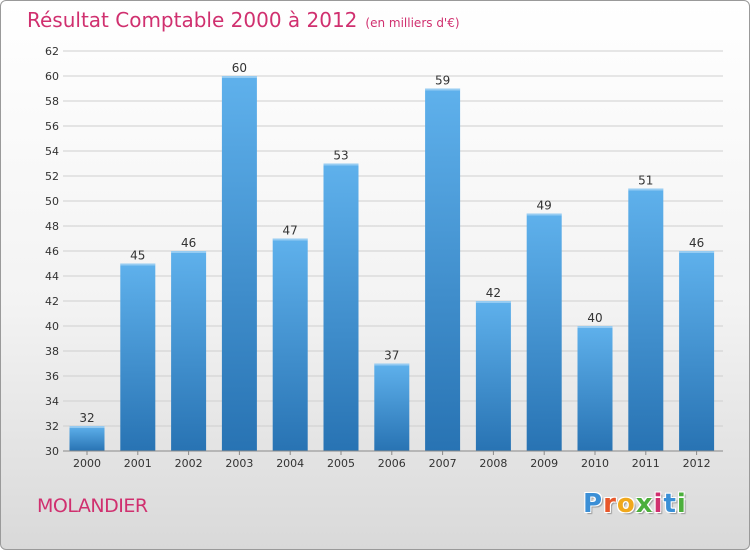 The width and height of the screenshot is (750, 550). What do you see at coordinates (443, 269) in the screenshot?
I see `bar-2007` at bounding box center [443, 269].